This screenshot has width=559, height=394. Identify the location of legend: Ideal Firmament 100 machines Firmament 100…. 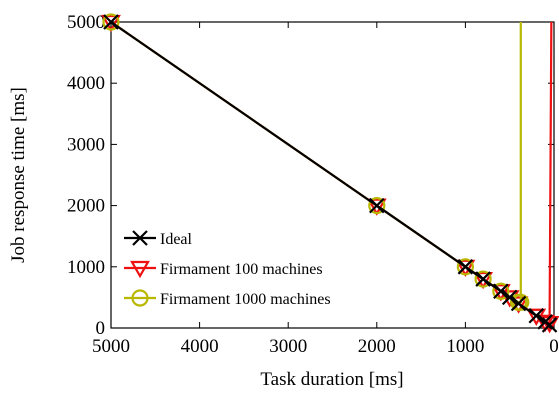
(227, 269).